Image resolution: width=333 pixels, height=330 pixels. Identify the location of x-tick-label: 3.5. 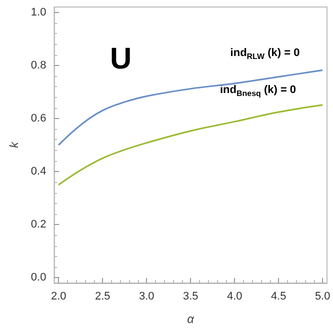
(190, 296).